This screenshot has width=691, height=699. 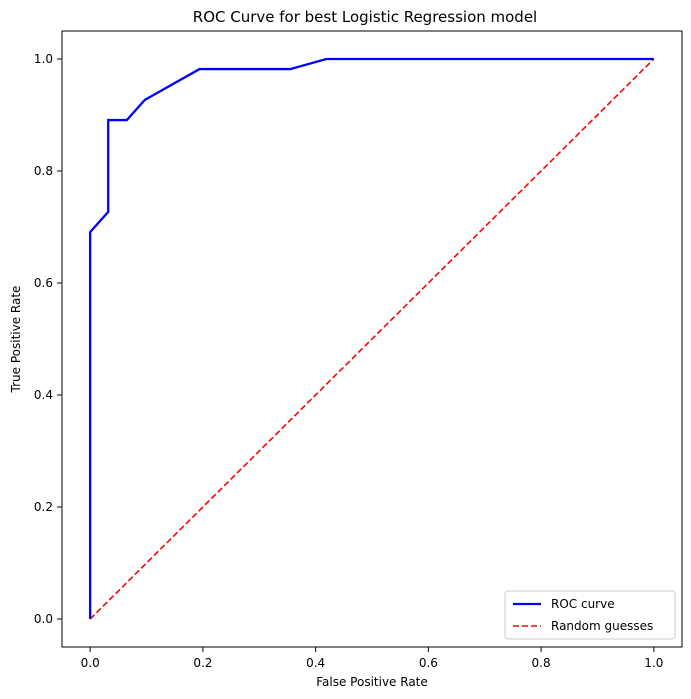 What do you see at coordinates (43, 395) in the screenshot?
I see `y-tick-label: 0.4` at bounding box center [43, 395].